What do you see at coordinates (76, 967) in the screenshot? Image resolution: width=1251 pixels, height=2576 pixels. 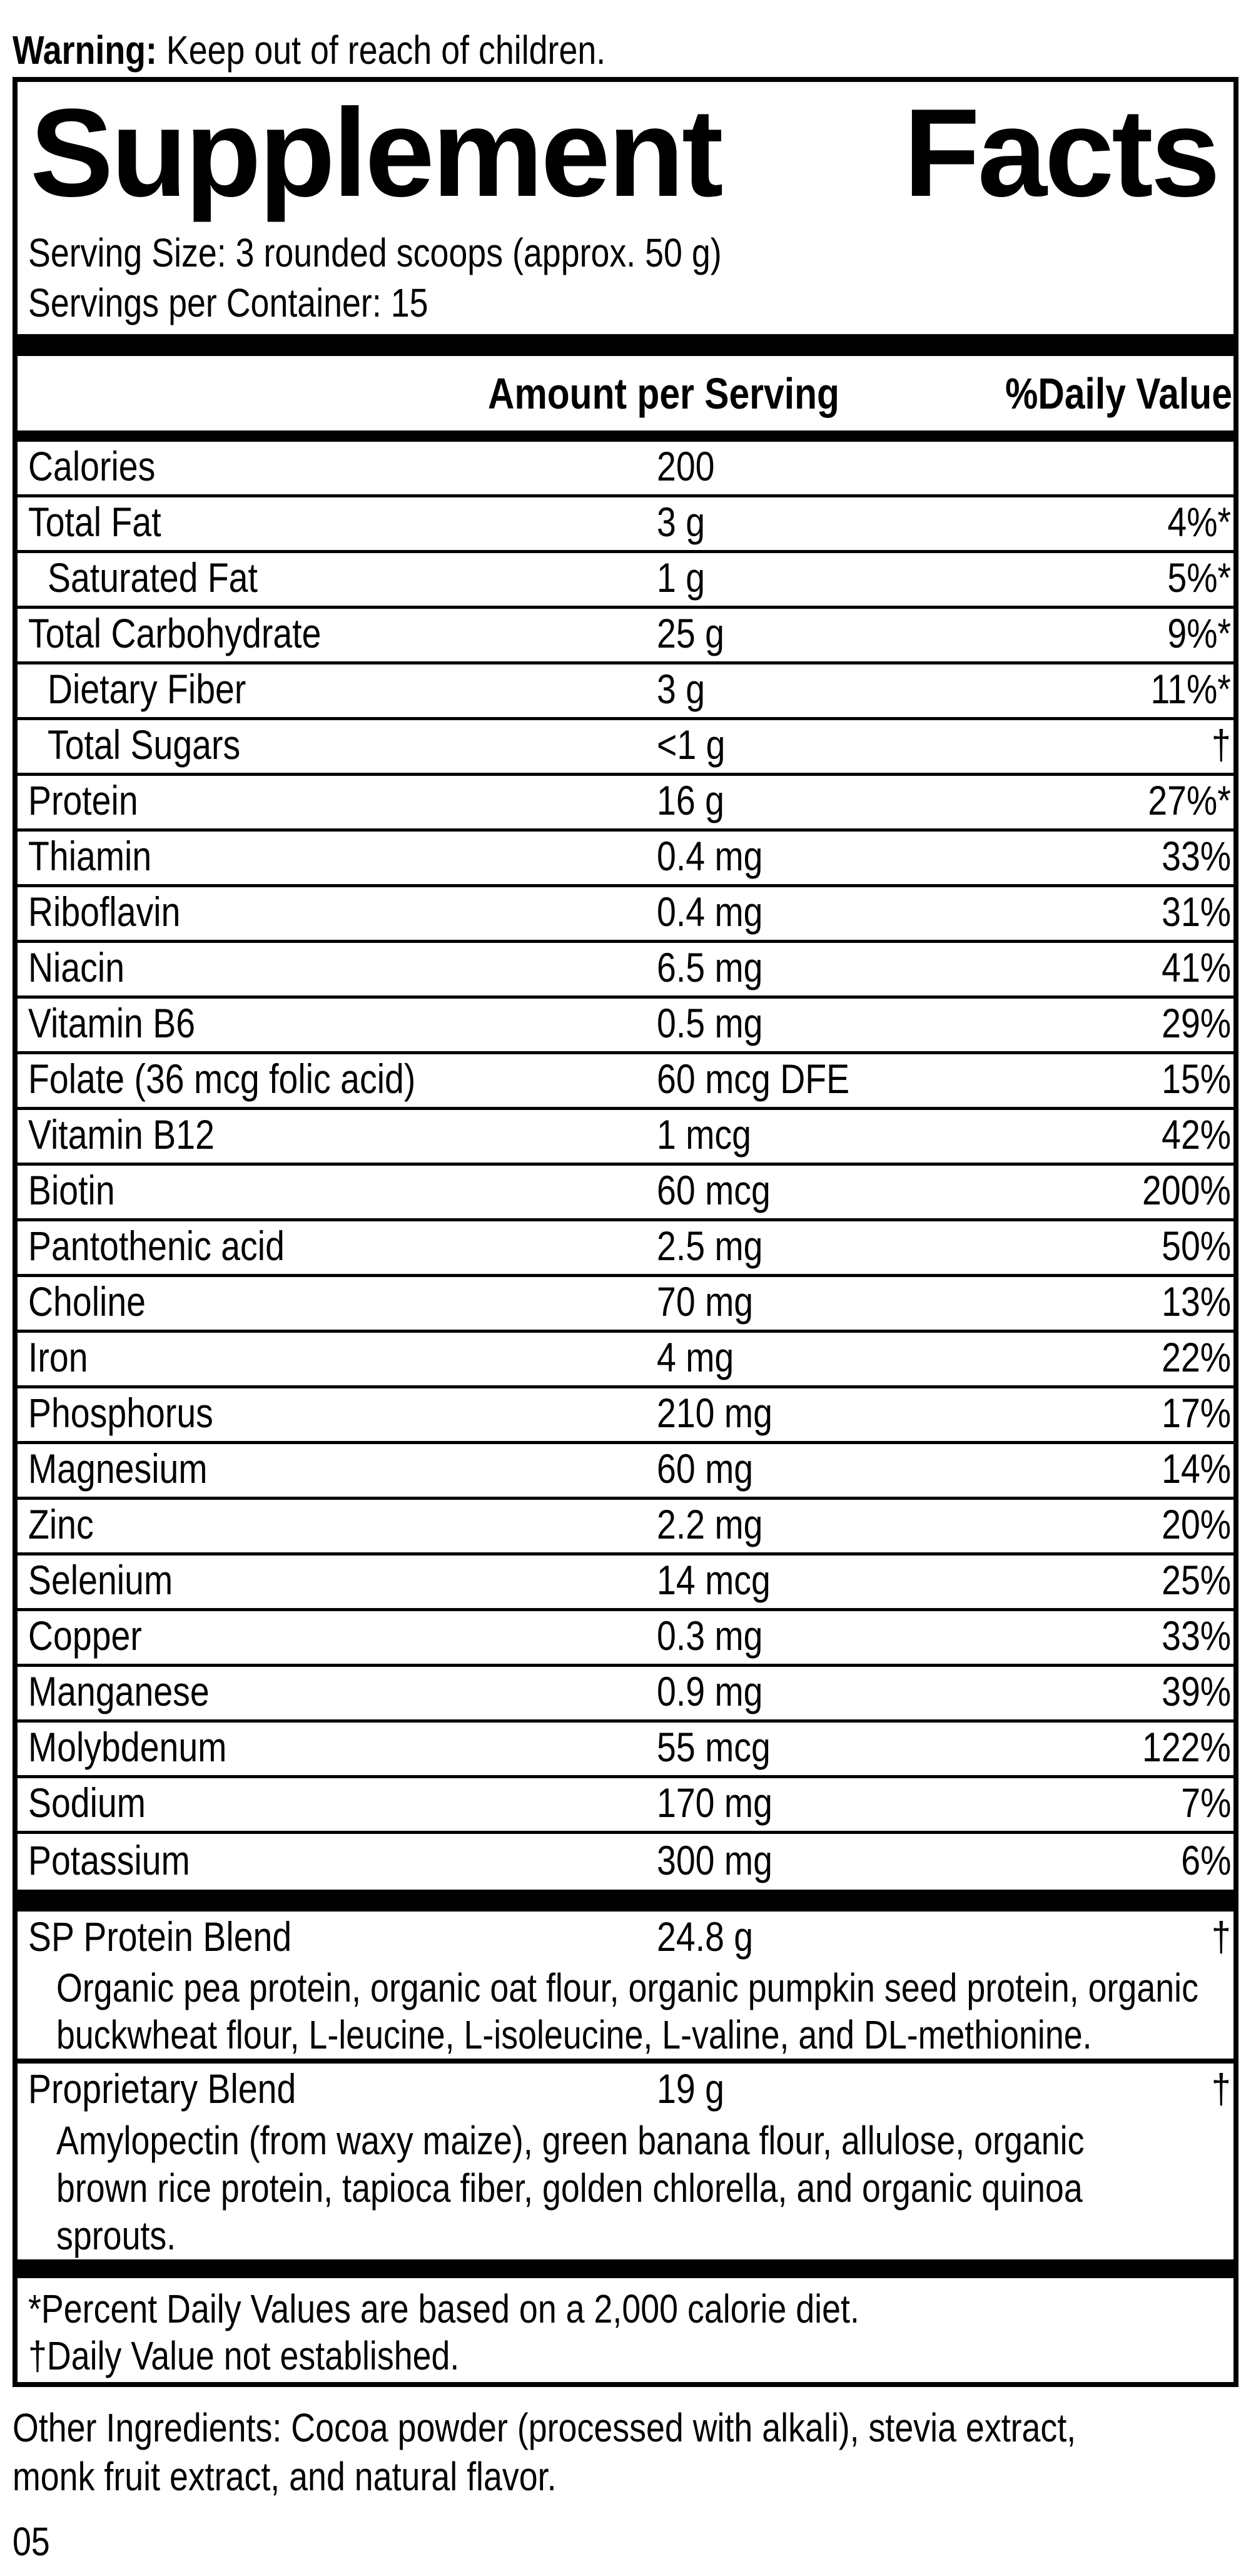 I see `nutrient-name: Niacin` at bounding box center [76, 967].